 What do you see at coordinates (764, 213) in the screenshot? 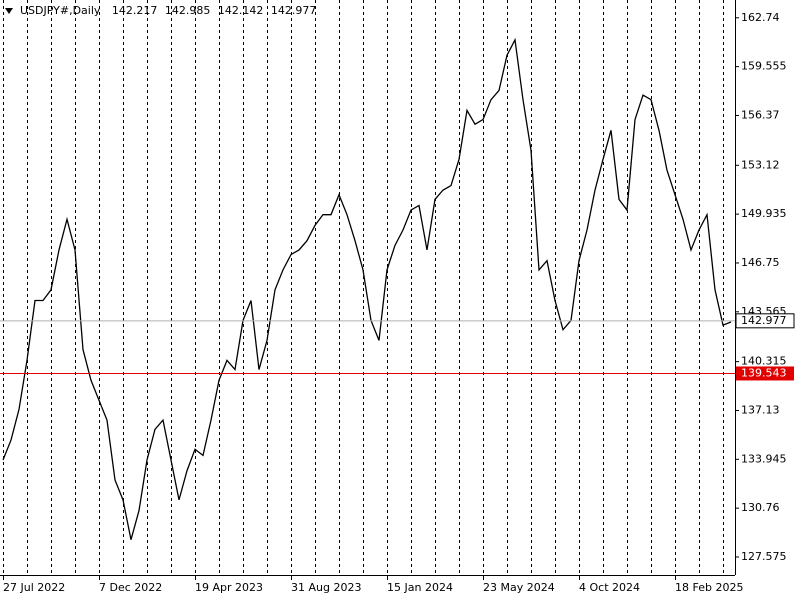
I see `y-tick-label: 149.935` at bounding box center [764, 213].